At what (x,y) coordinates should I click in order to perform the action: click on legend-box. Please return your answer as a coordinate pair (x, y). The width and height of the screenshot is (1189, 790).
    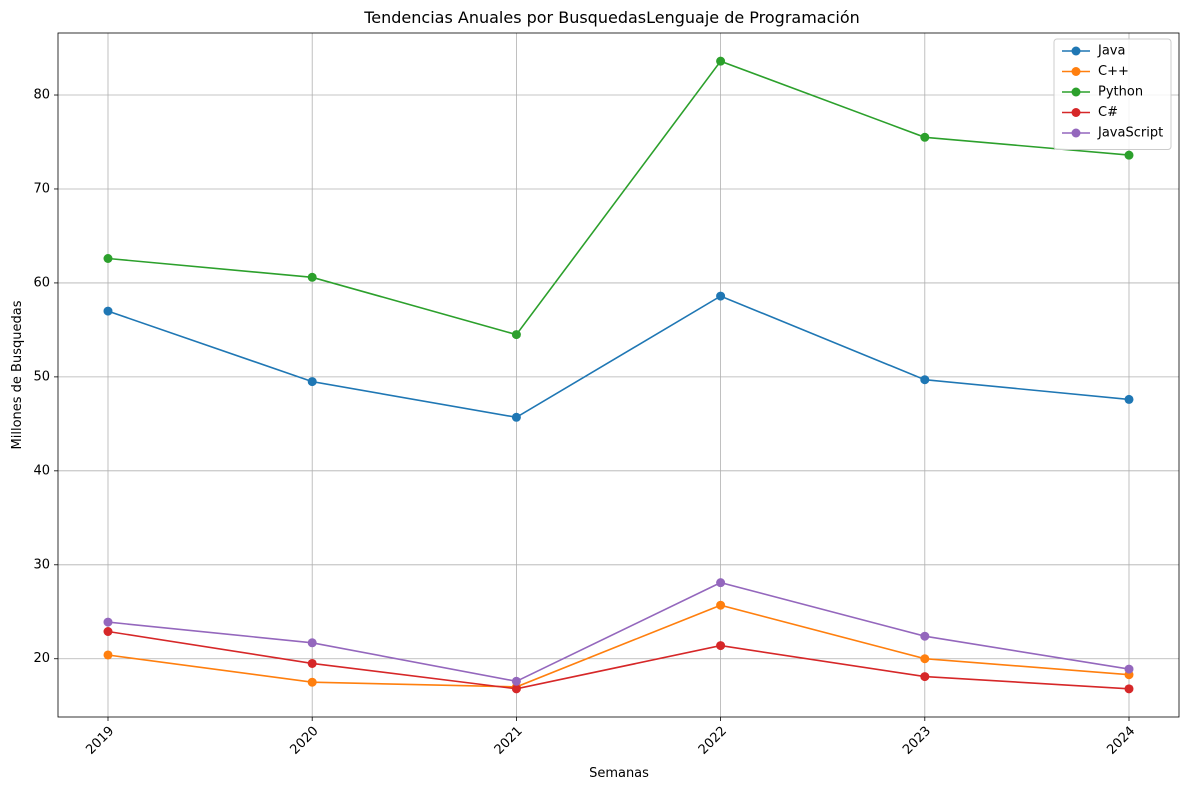
    Looking at the image, I should click on (1112, 94).